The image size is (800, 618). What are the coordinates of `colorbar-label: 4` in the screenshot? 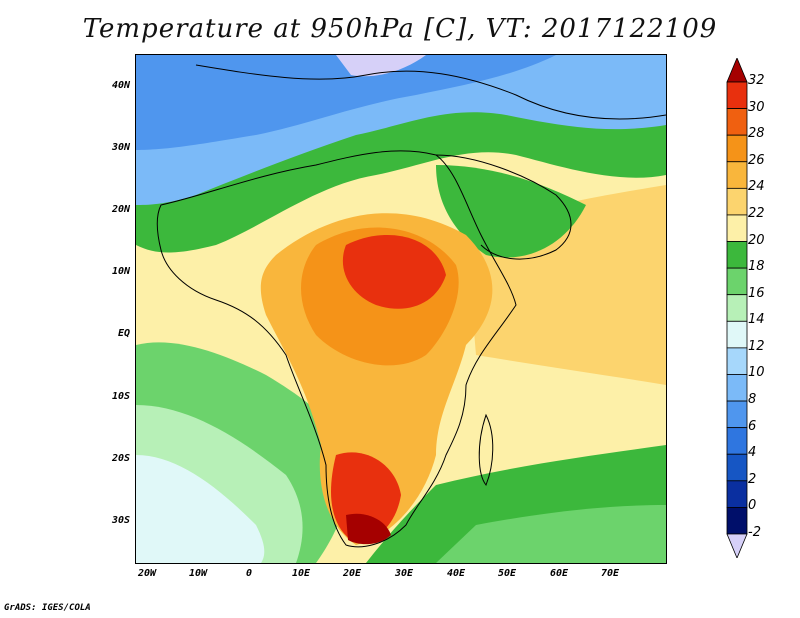 It's located at (752, 453).